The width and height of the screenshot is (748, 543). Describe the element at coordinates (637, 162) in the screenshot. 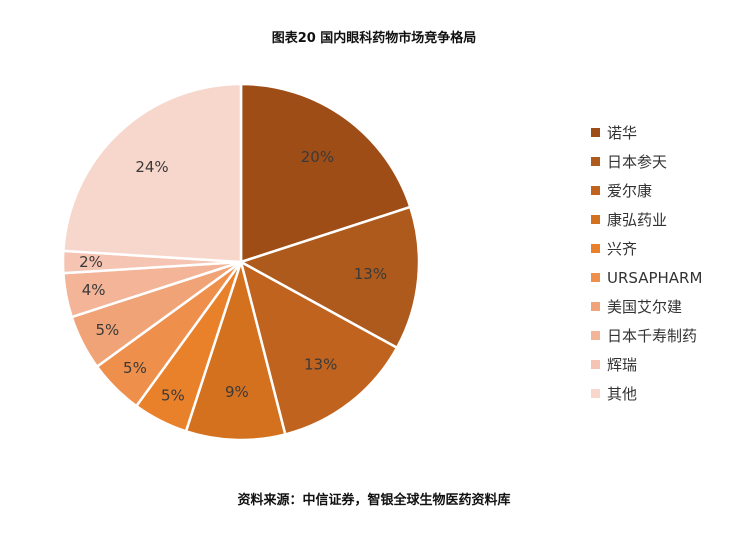

I see `legend-label: 日本参天` at that location.